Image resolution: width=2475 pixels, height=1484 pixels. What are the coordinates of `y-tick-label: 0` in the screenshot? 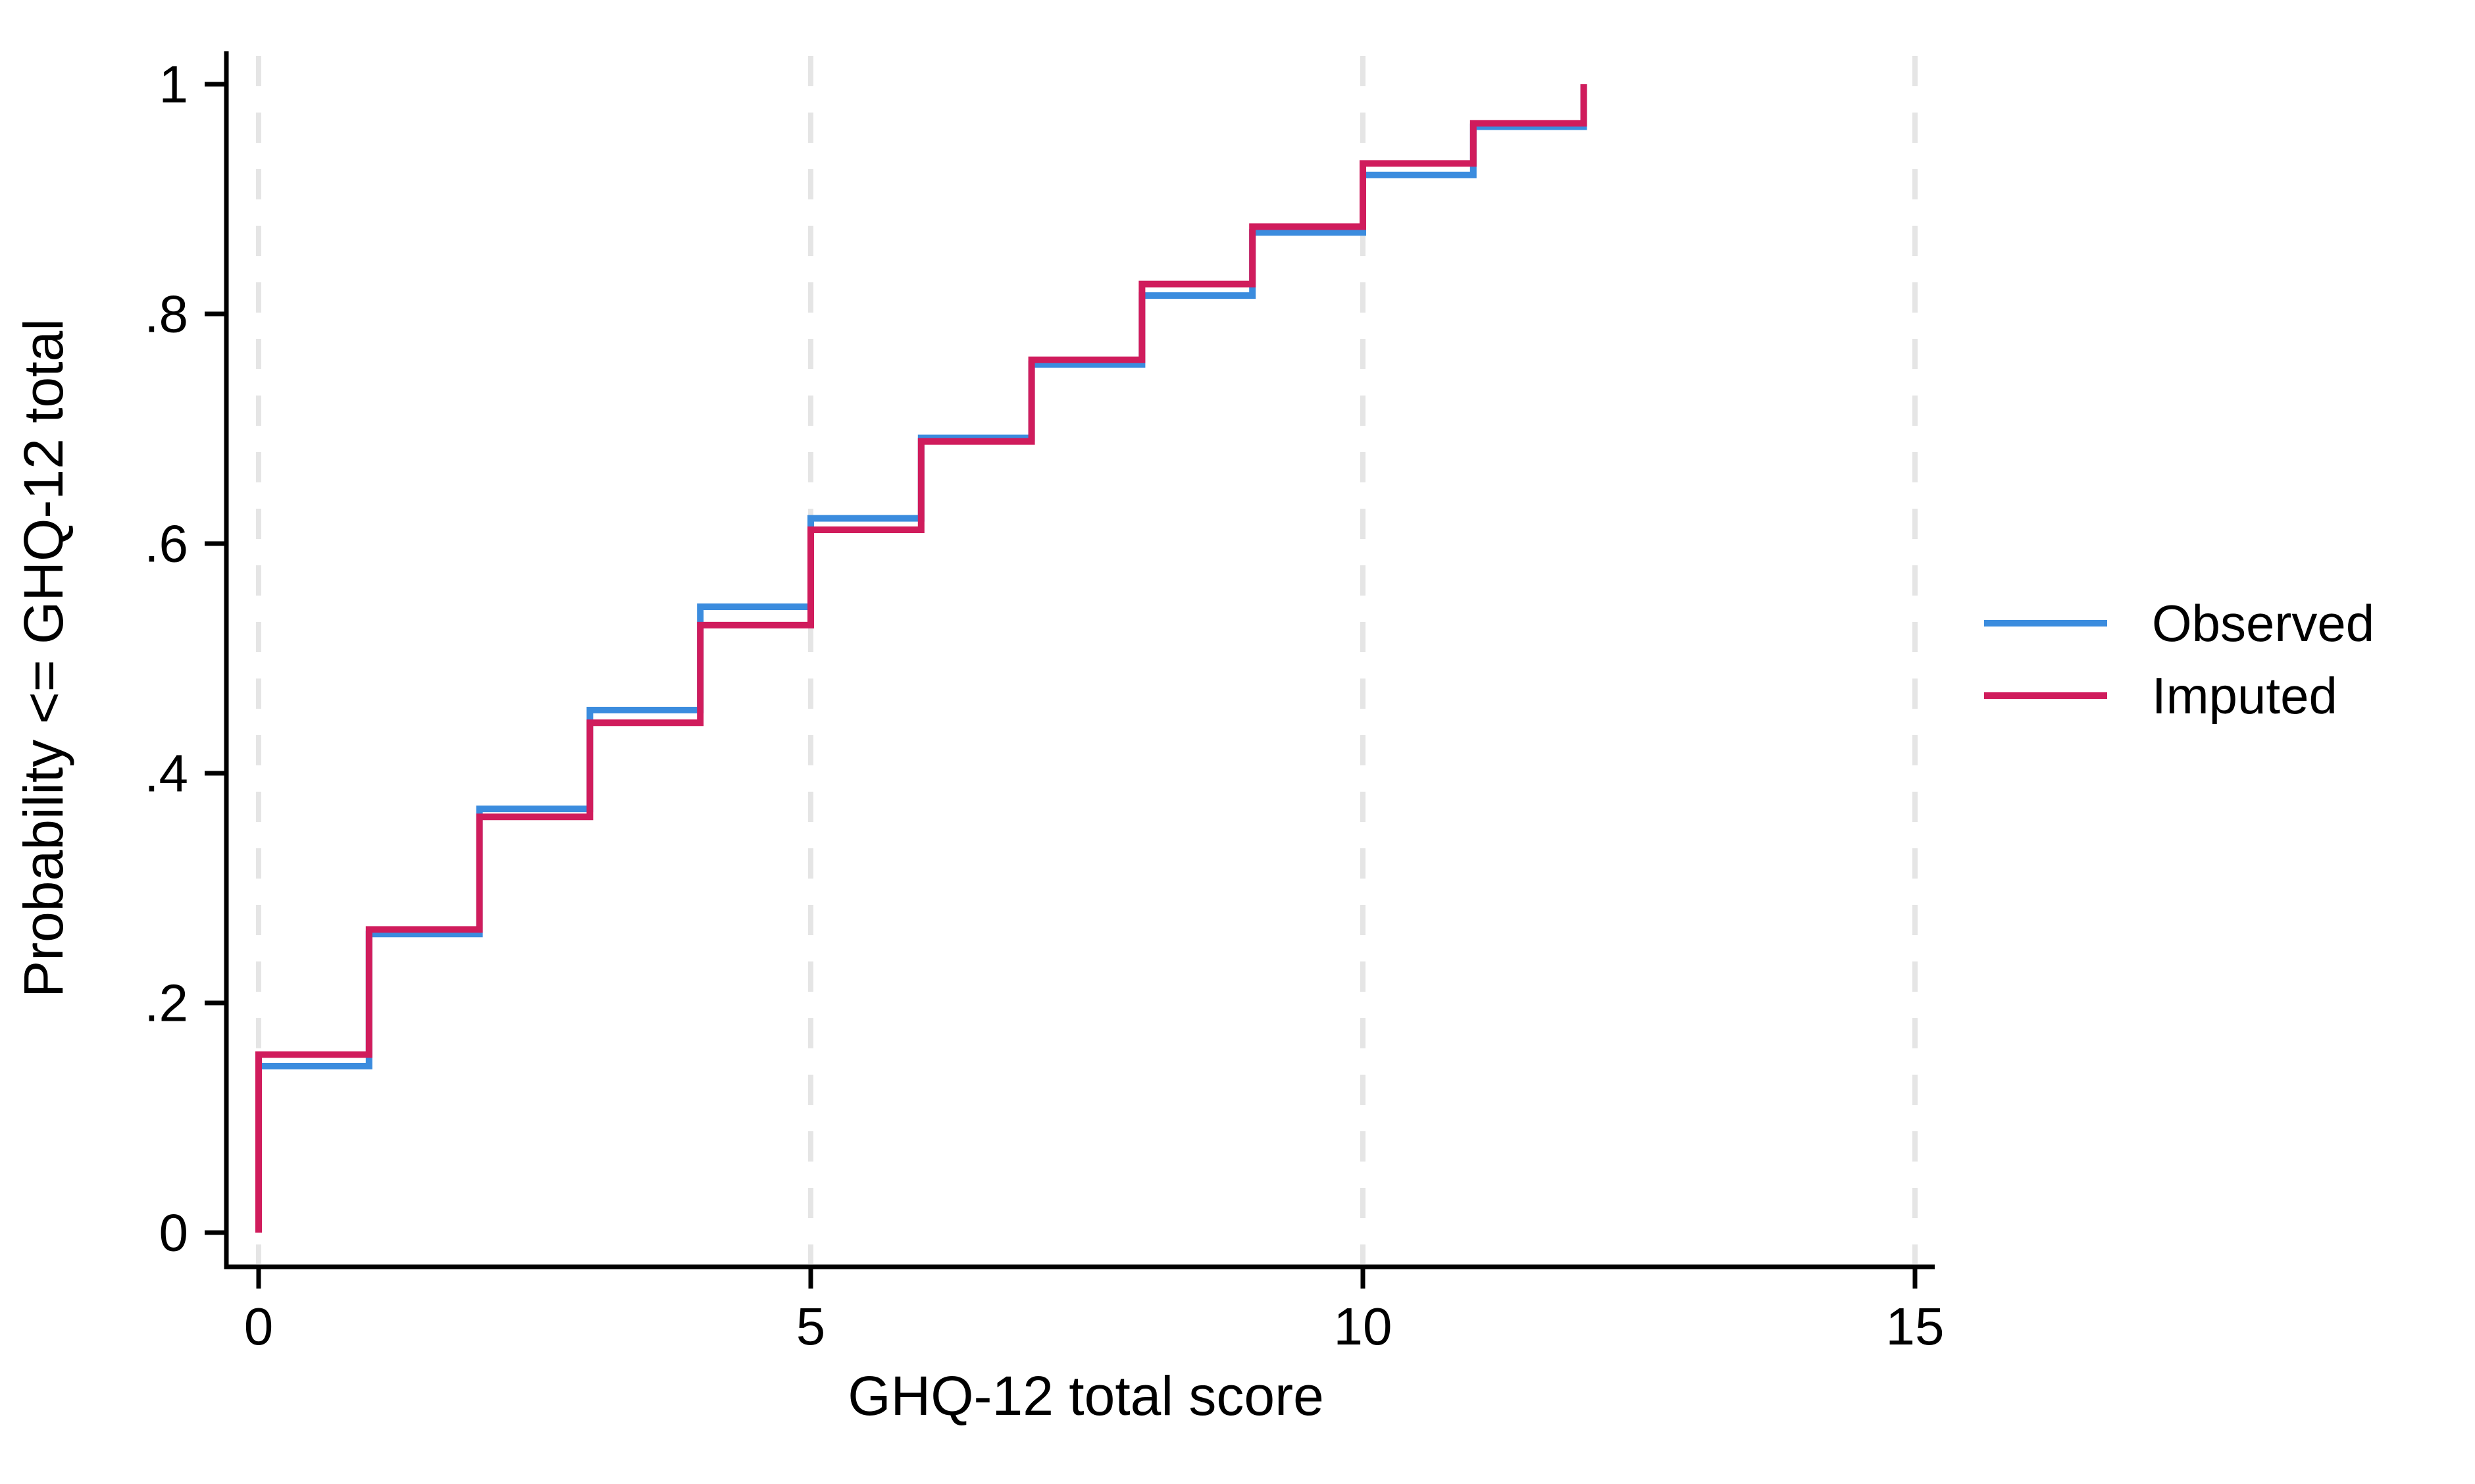 It's located at (174, 1233).